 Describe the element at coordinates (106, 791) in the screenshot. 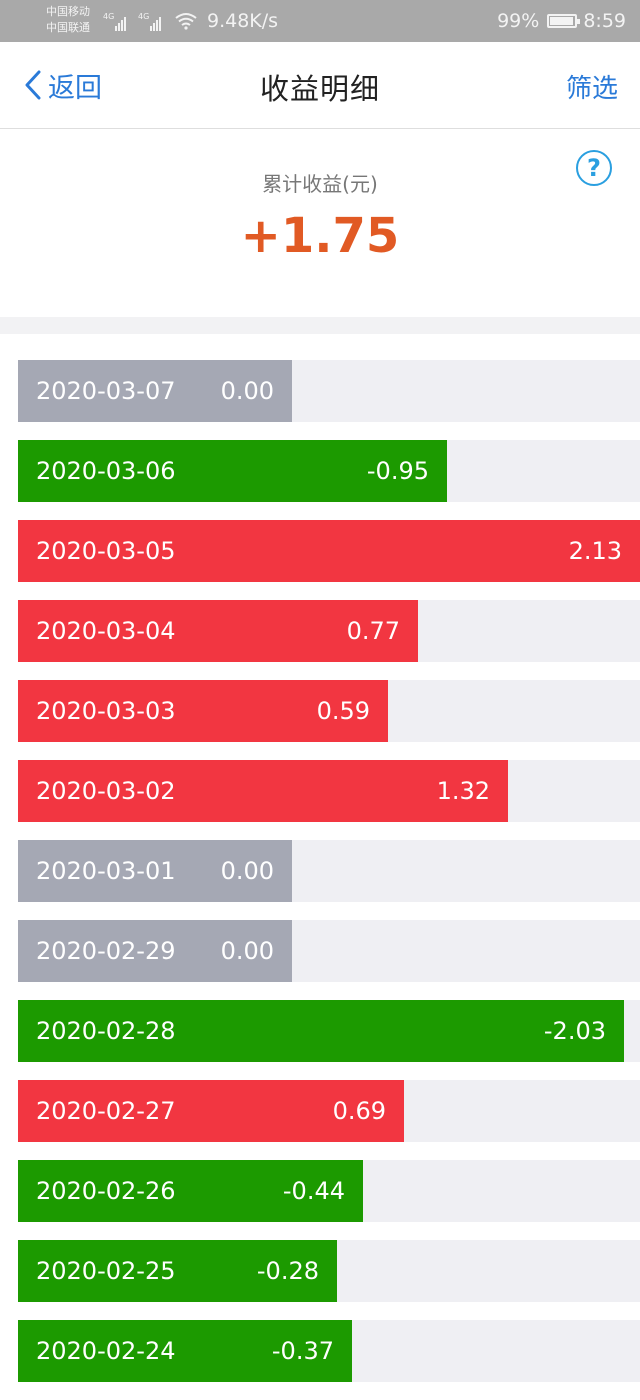

I see `row-date: 2020-03-02` at that location.